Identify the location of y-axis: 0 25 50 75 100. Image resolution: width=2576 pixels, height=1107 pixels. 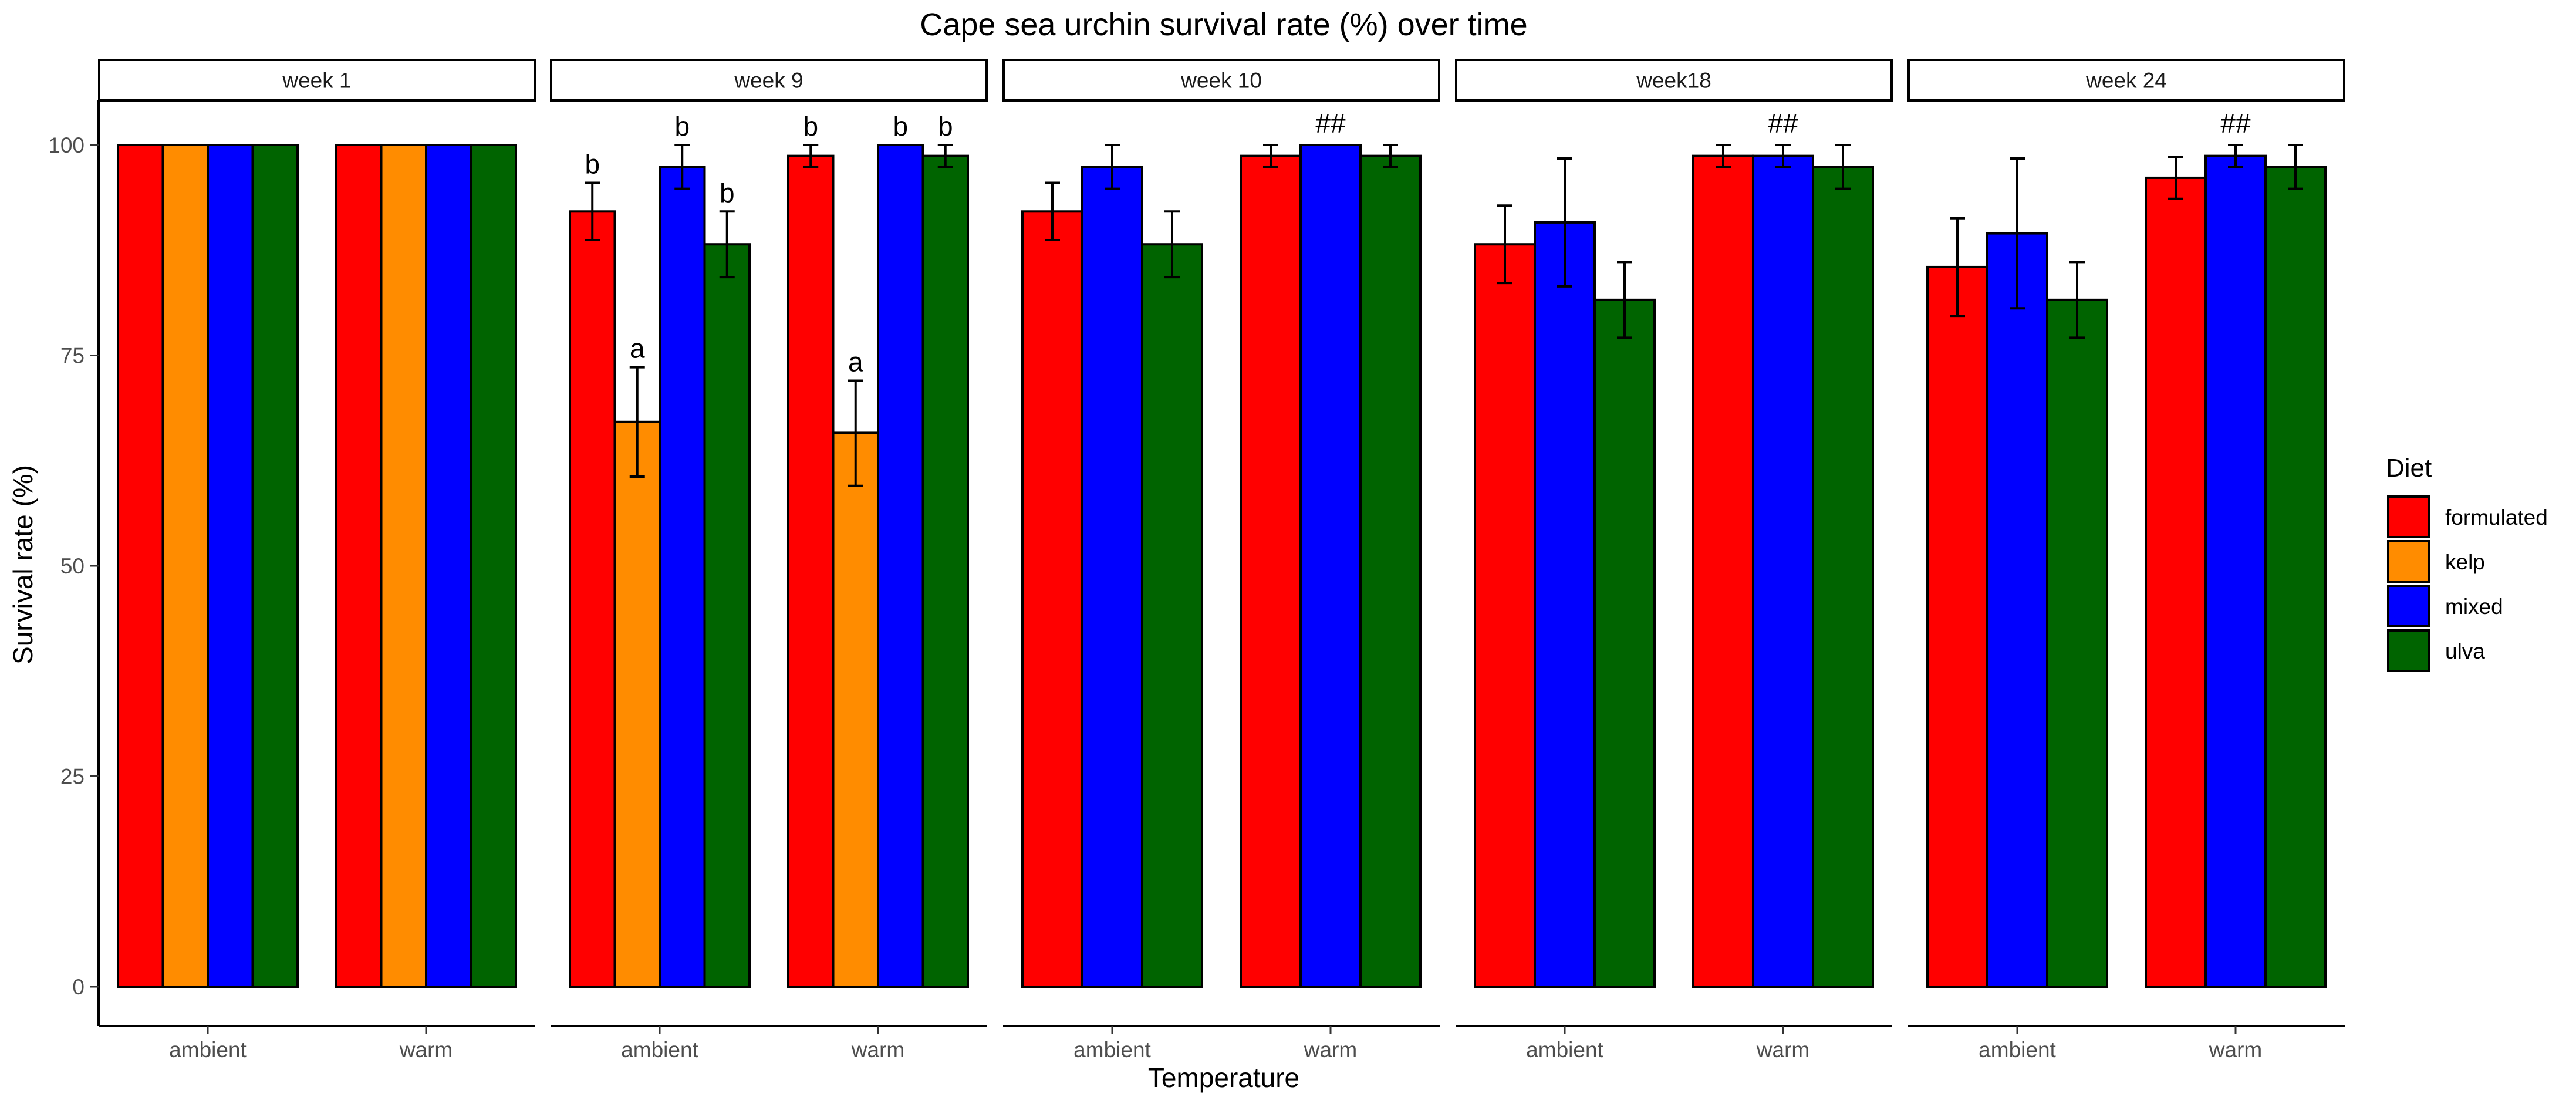
(74, 563).